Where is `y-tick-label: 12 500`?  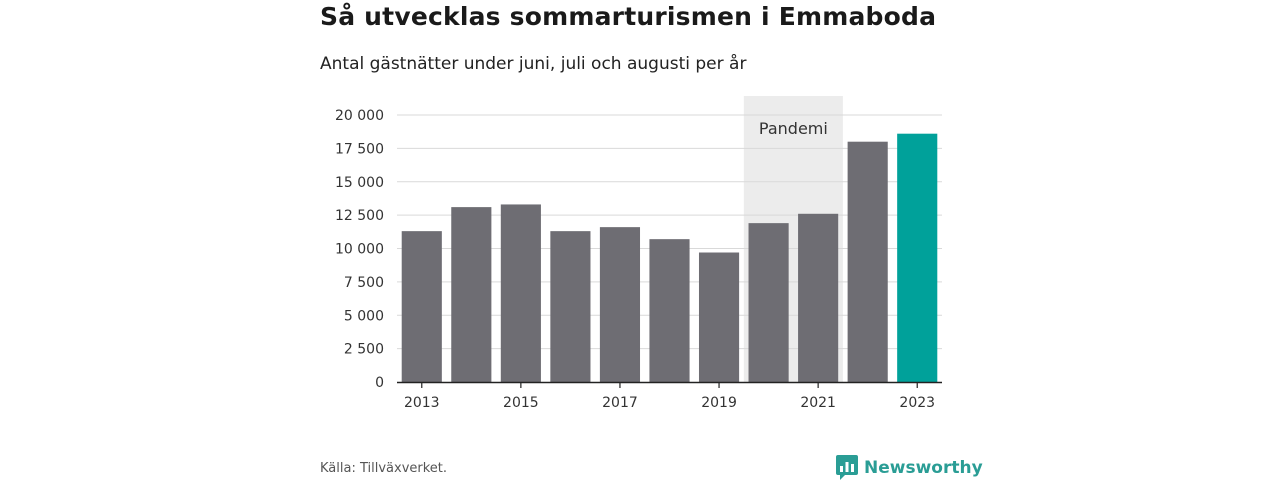
y-tick-label: 12 500 is located at coordinates (359, 216).